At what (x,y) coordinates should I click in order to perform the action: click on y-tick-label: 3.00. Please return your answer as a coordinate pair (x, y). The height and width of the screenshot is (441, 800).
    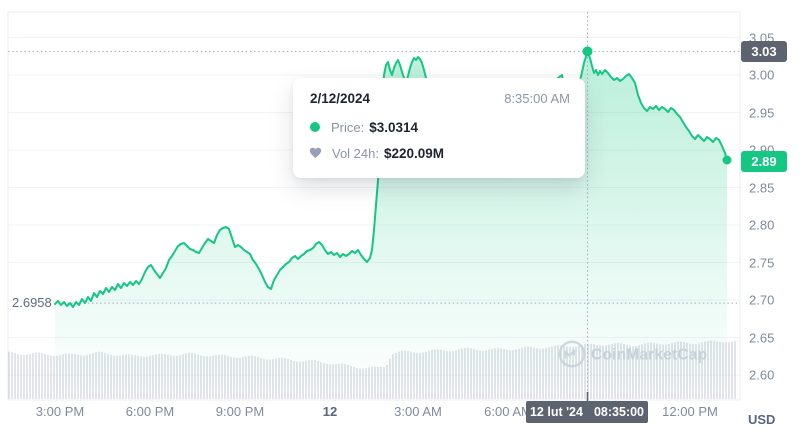
    Looking at the image, I should click on (762, 75).